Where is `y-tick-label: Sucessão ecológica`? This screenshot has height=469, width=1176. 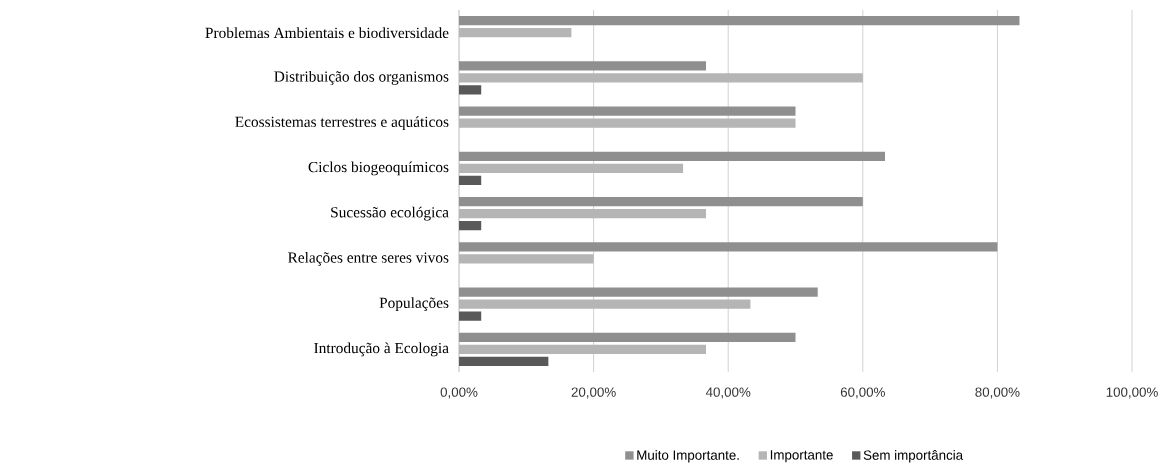 y-tick-label: Sucessão ecológica is located at coordinates (390, 213).